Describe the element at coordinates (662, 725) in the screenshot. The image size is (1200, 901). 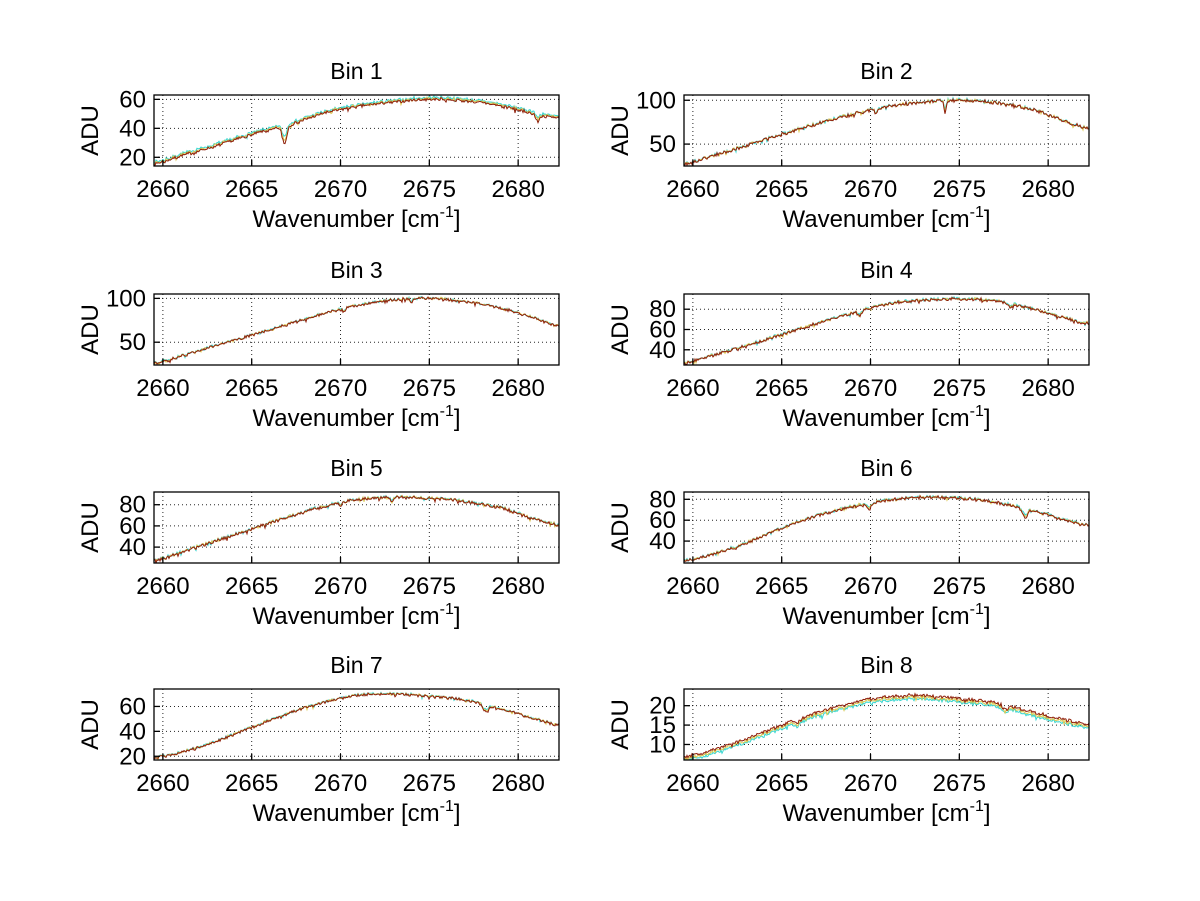
I see `y-tick-label: 15` at that location.